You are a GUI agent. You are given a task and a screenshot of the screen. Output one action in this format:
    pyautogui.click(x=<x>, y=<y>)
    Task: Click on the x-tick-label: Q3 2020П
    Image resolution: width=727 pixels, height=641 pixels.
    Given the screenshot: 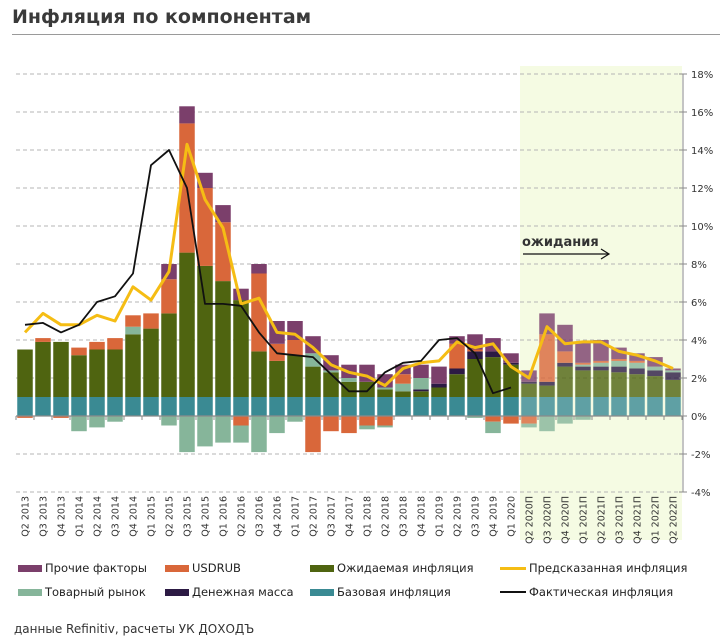 What is the action you would take?
    pyautogui.click(x=548, y=520)
    